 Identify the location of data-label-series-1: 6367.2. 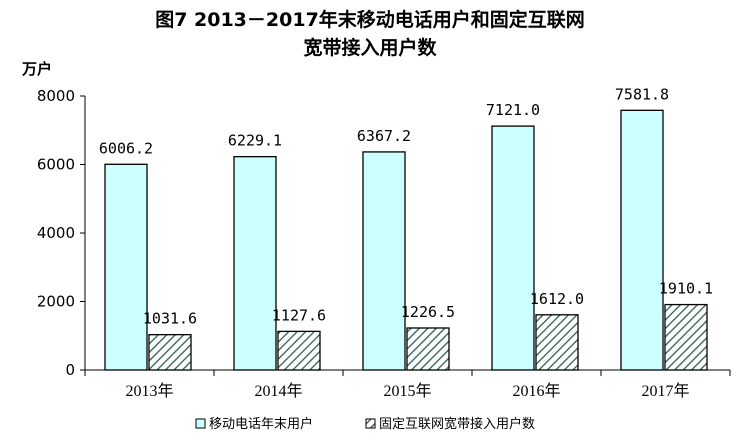
(384, 136).